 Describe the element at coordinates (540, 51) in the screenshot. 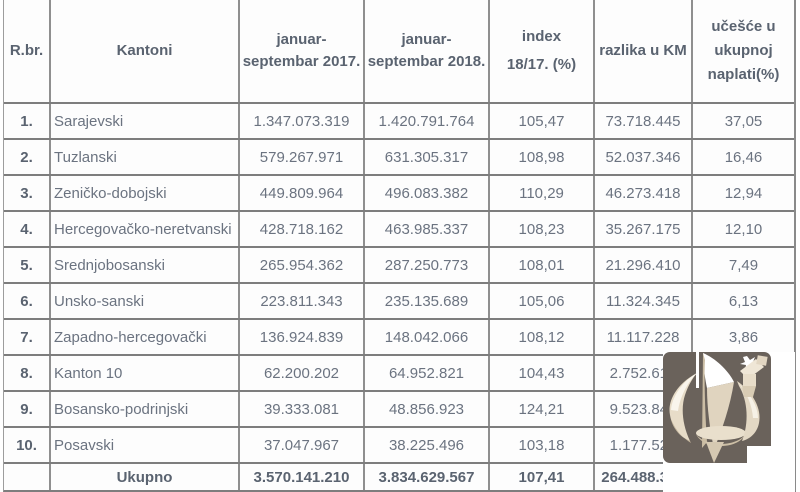

I see `header-cell-index: index 18/17. (%)` at that location.